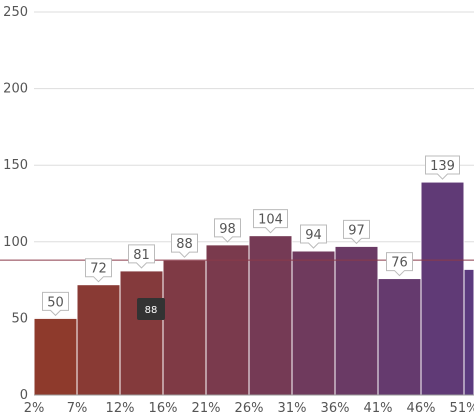 The width and height of the screenshot is (474, 413). What do you see at coordinates (15, 89) in the screenshot?
I see `y-tick-label: 200` at bounding box center [15, 89].